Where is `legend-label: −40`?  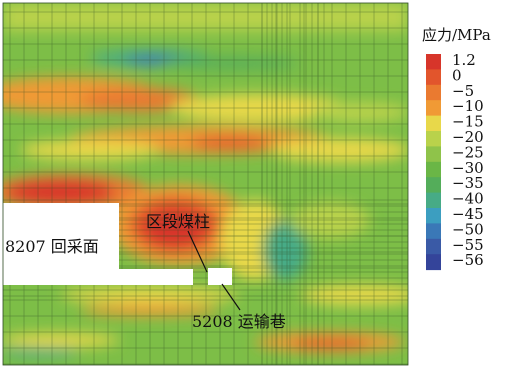
legend-label: −40 is located at coordinates (468, 199).